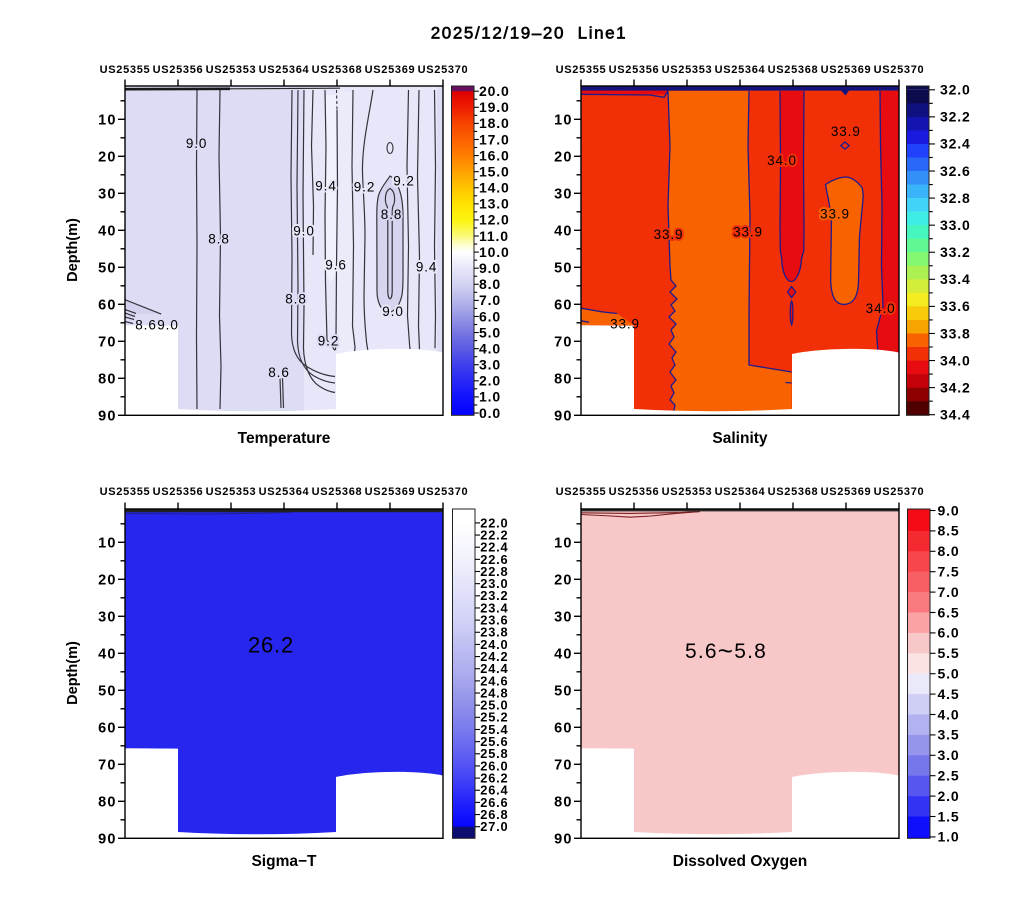  What do you see at coordinates (494, 571) in the screenshot?
I see `svg-text: 22.8` at bounding box center [494, 571].